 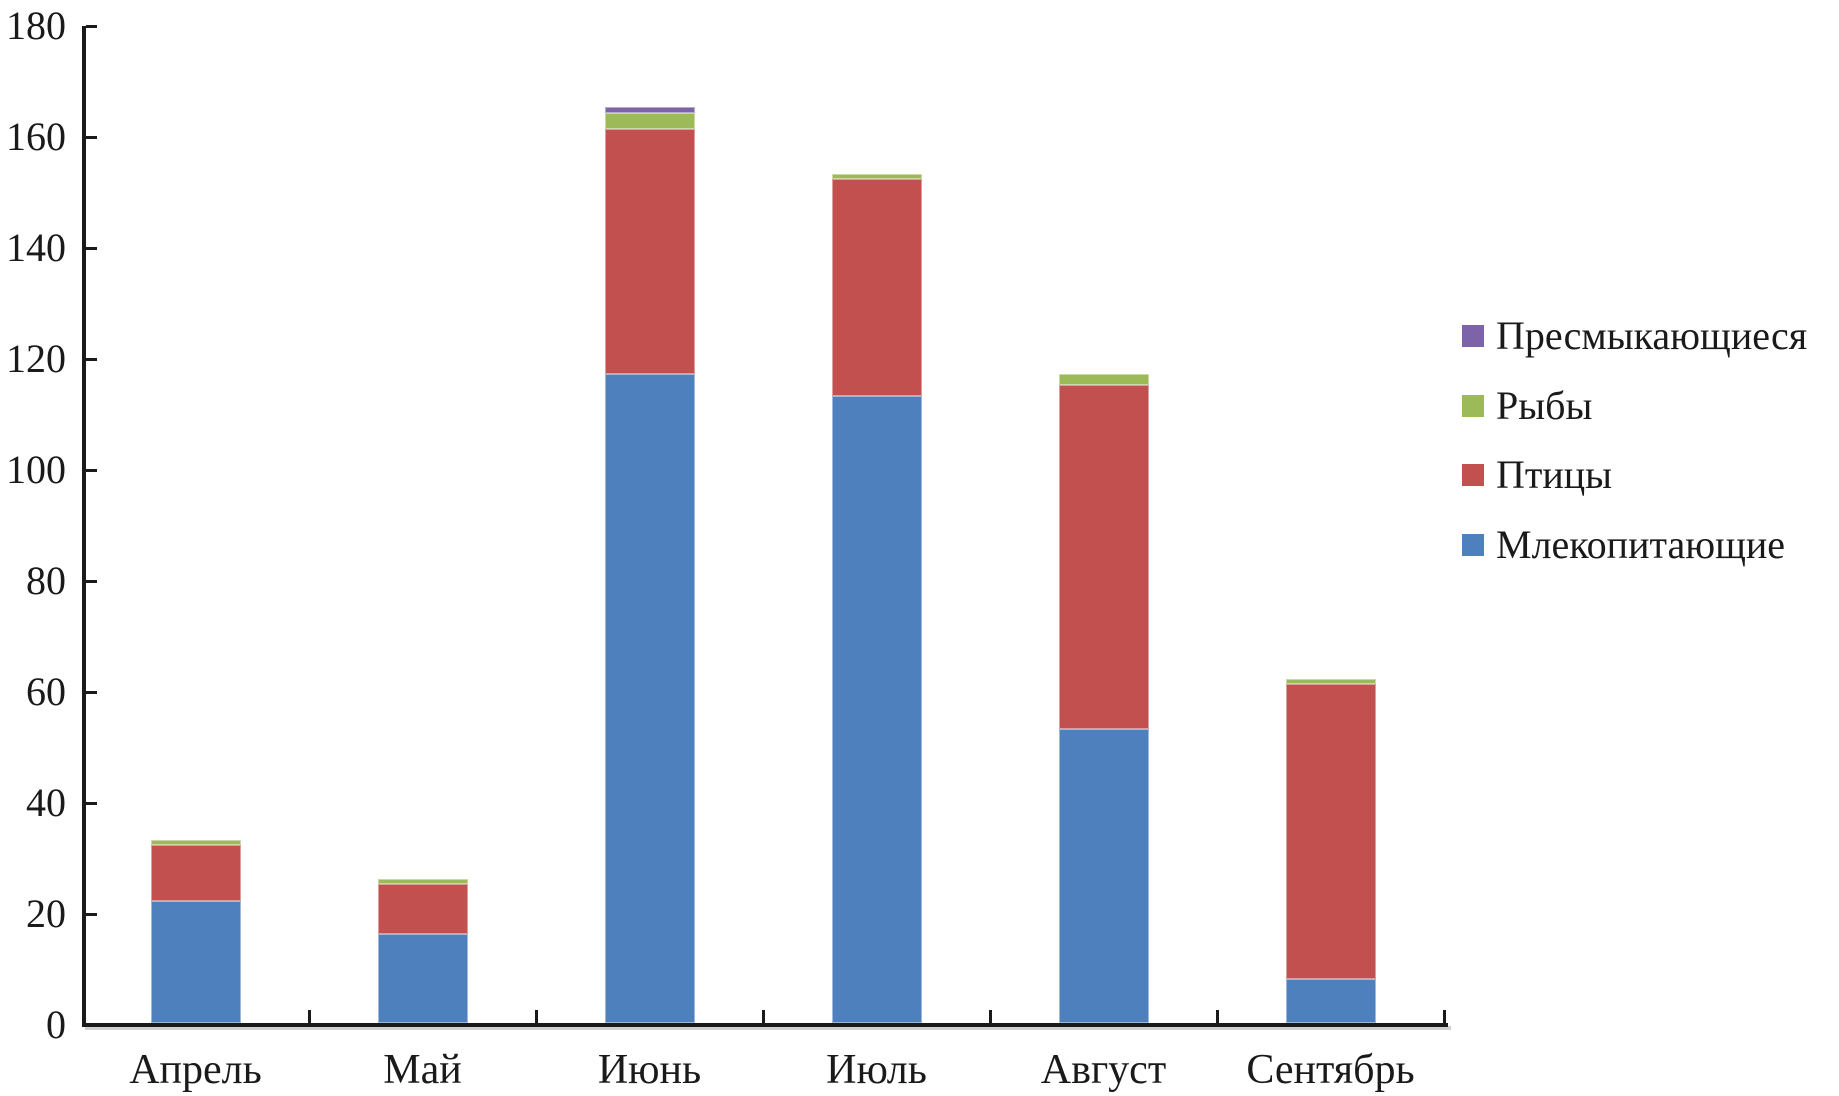 I want to click on y-tick-label: 20, so click(x=46, y=913).